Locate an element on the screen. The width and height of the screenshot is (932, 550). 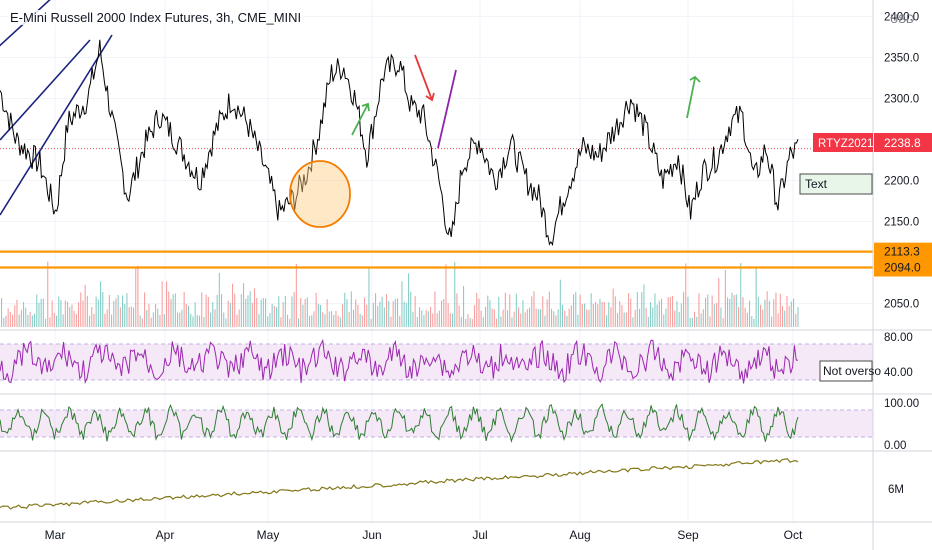
month-label: Jun is located at coordinates (371, 535).